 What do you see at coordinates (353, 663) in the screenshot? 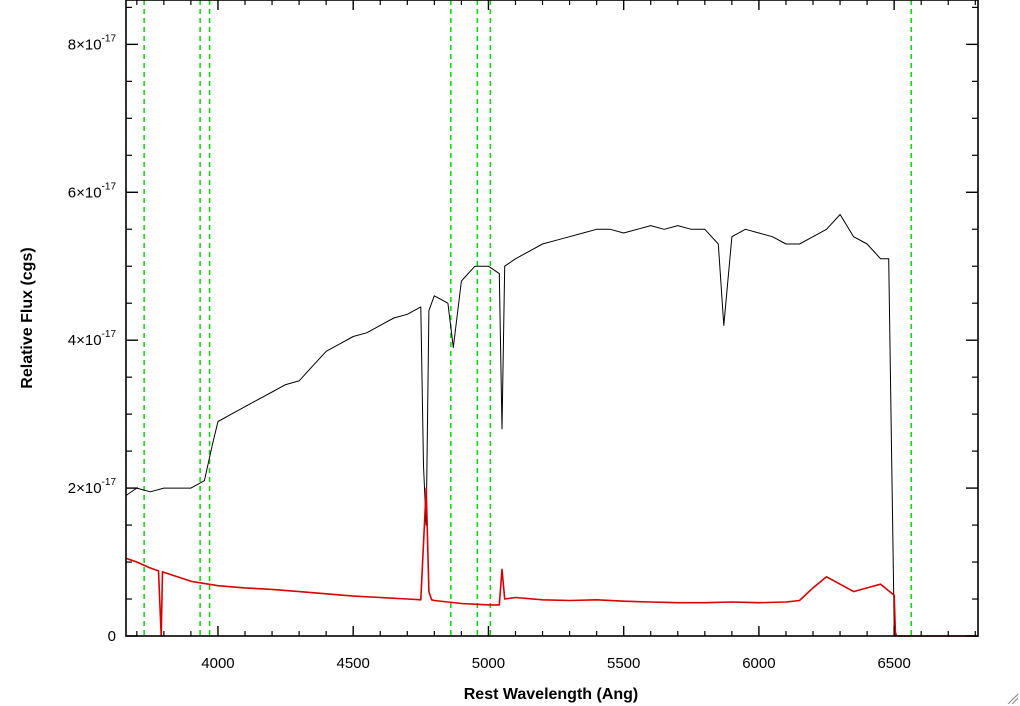
I see `x-tick-label: 4500` at bounding box center [353, 663].